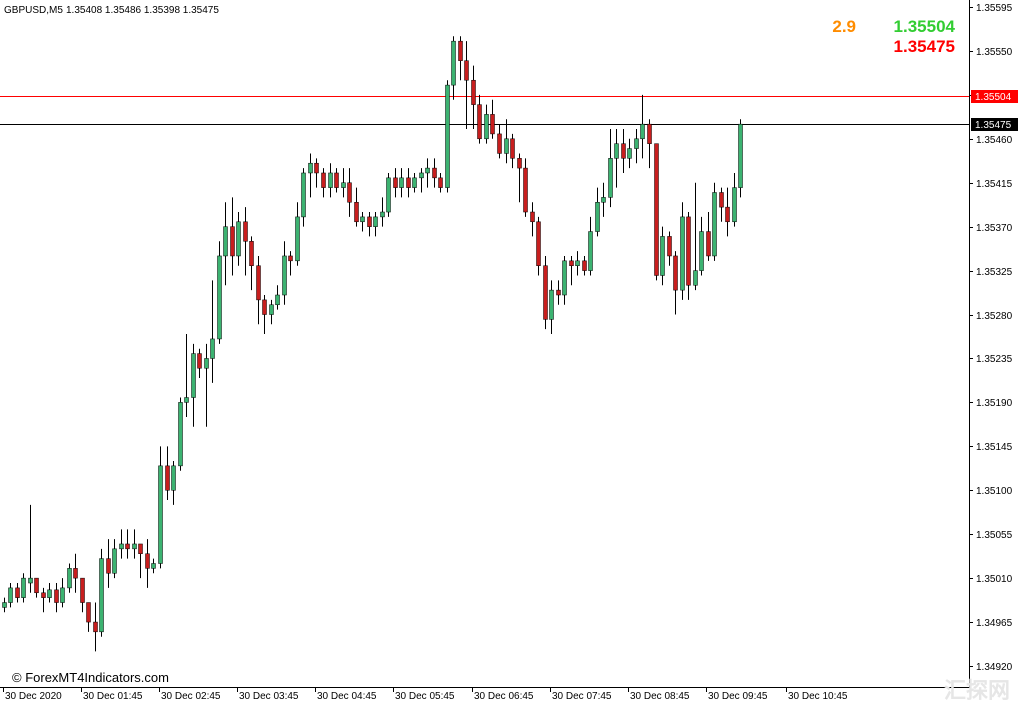 The height and width of the screenshot is (711, 1024). What do you see at coordinates (738, 696) in the screenshot?
I see `x-tick-label: 30 Dec 09:45` at bounding box center [738, 696].